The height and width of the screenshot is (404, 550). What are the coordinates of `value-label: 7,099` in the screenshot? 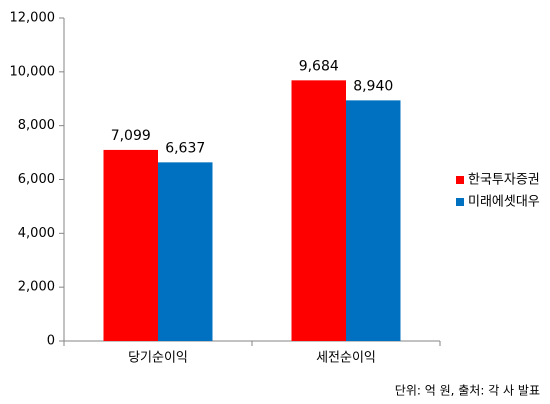 It's located at (131, 136).